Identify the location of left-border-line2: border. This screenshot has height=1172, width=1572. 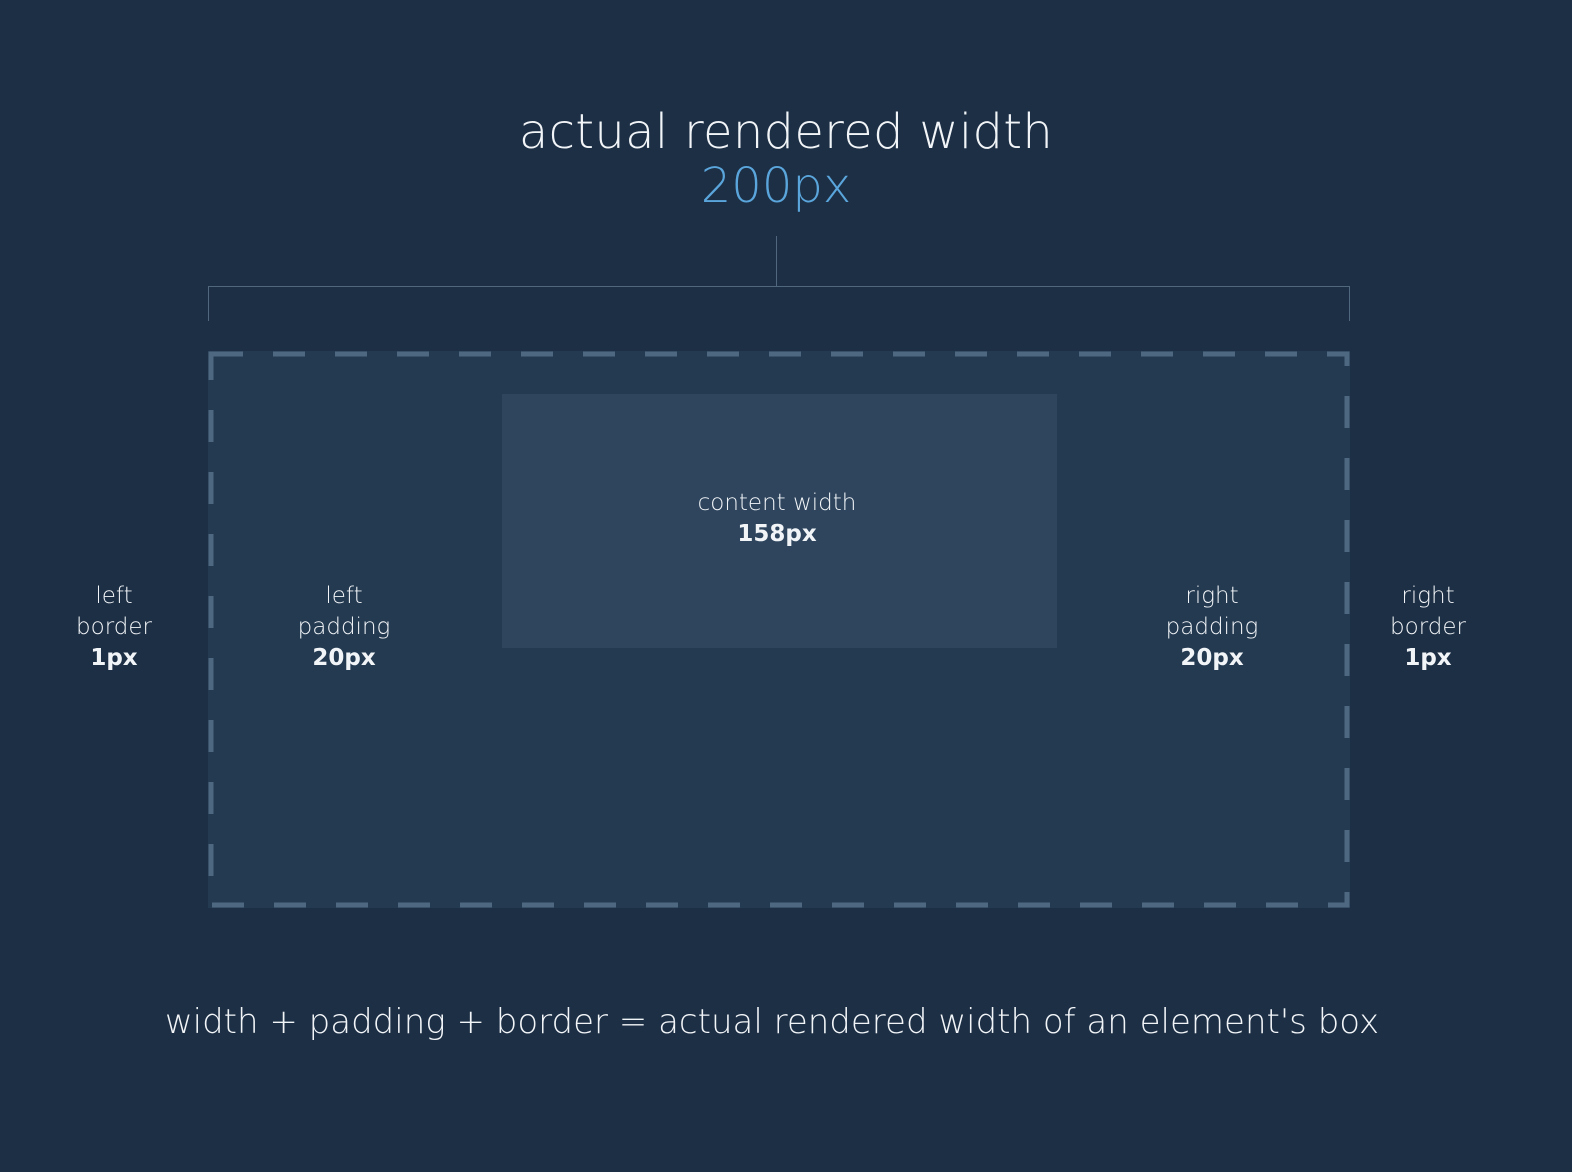
(114, 627).